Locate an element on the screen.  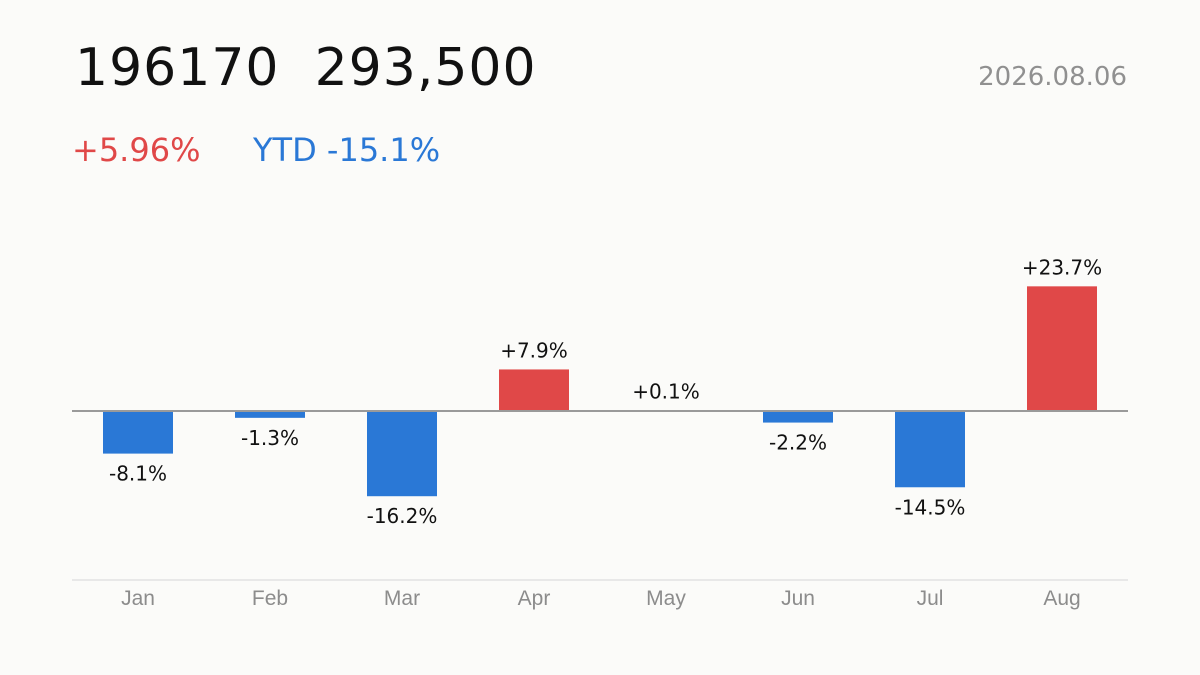
x-tick-mar: Mar is located at coordinates (402, 598).